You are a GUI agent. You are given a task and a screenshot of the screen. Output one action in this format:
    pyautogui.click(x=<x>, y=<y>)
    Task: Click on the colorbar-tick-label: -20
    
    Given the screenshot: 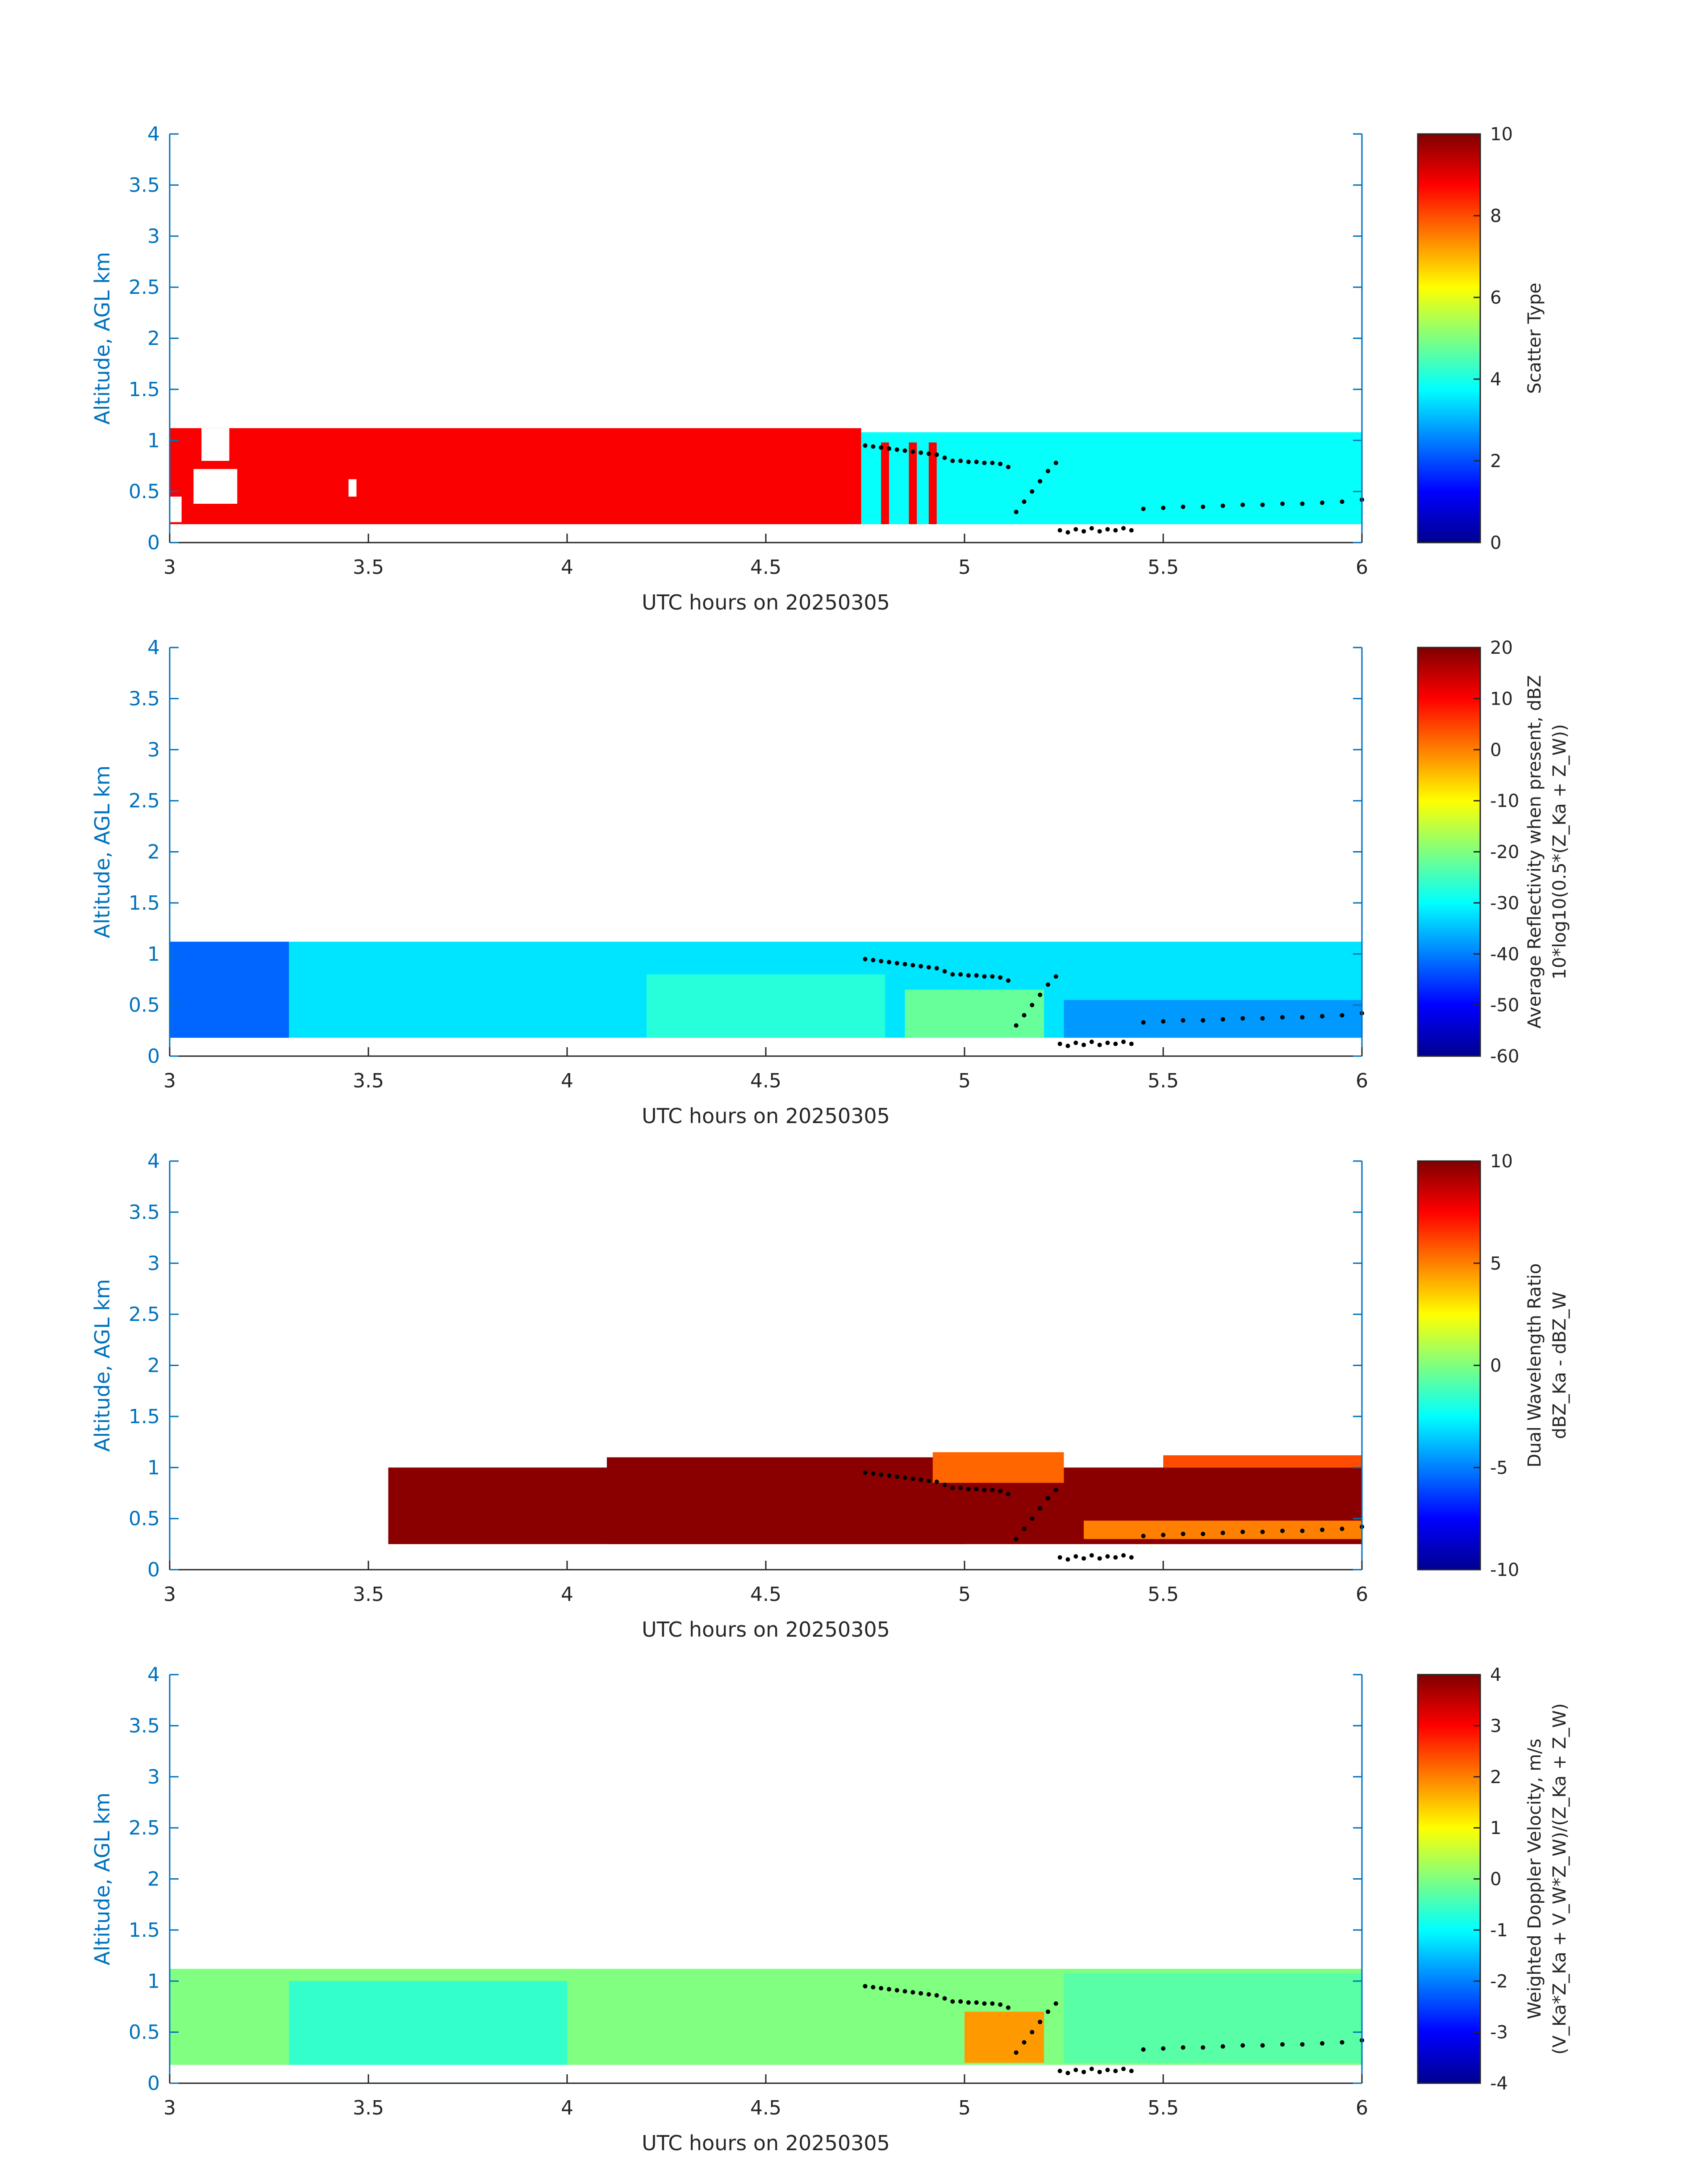 What is the action you would take?
    pyautogui.click(x=1504, y=852)
    